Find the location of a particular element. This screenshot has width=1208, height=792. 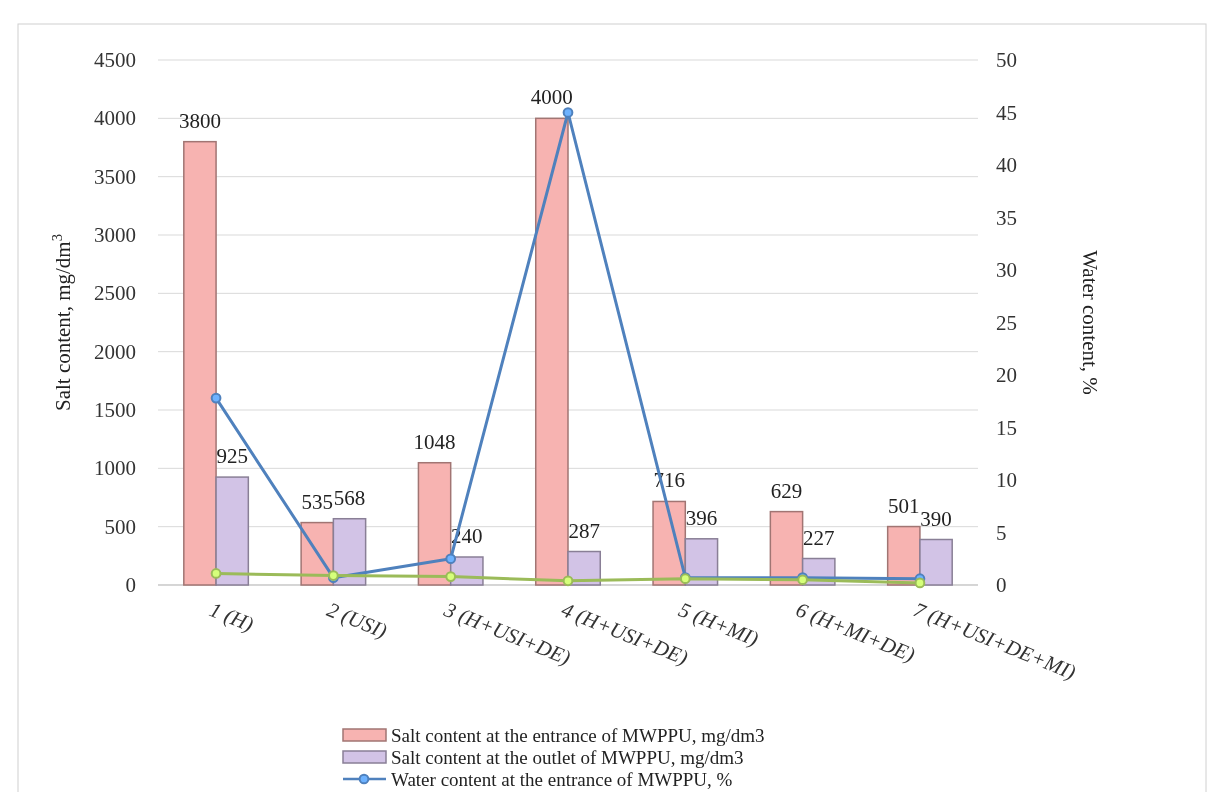

y-tick-label: 3000 is located at coordinates (115, 235).